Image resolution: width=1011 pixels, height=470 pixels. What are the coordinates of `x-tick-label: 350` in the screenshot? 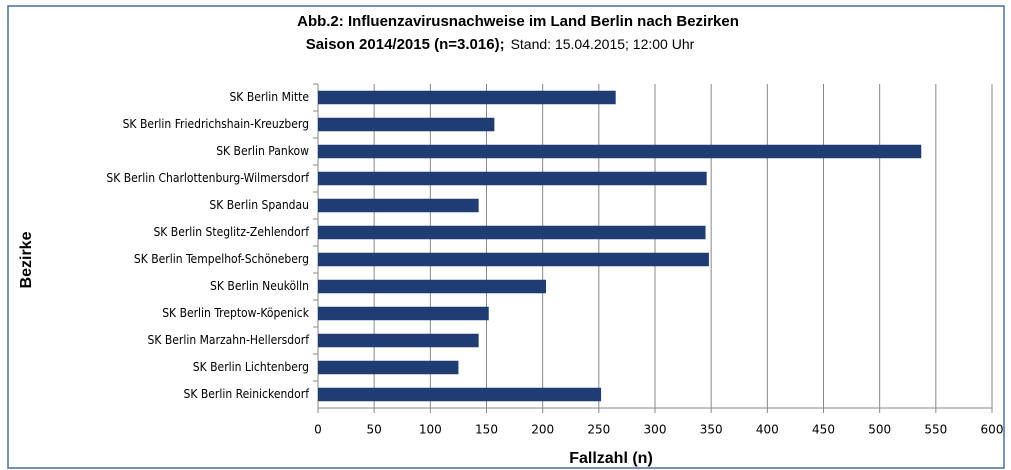 It's located at (711, 430).